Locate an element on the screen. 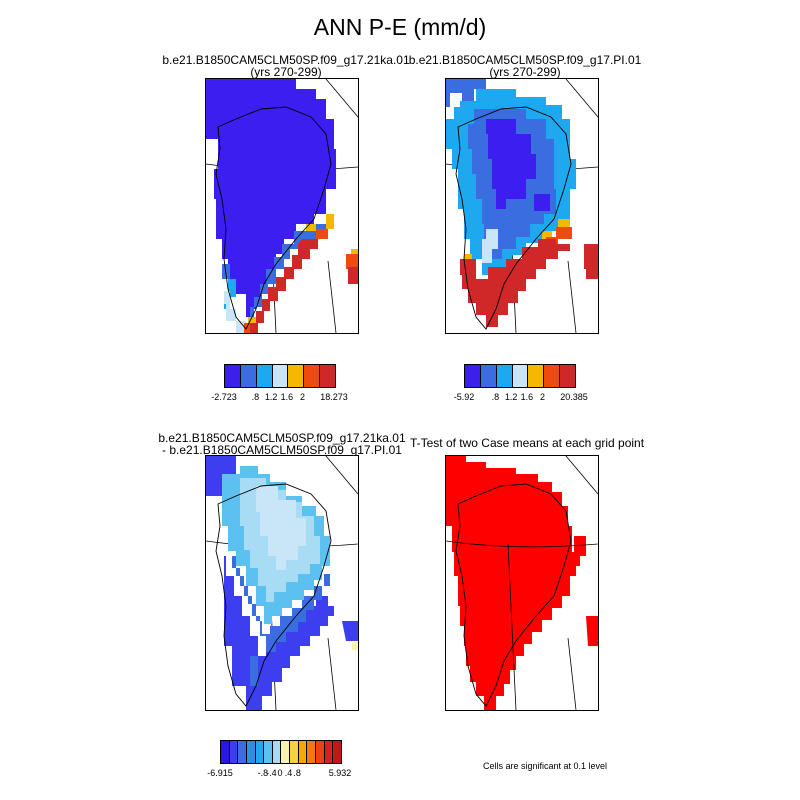  panel-3-map-svg is located at coordinates (282, 583).